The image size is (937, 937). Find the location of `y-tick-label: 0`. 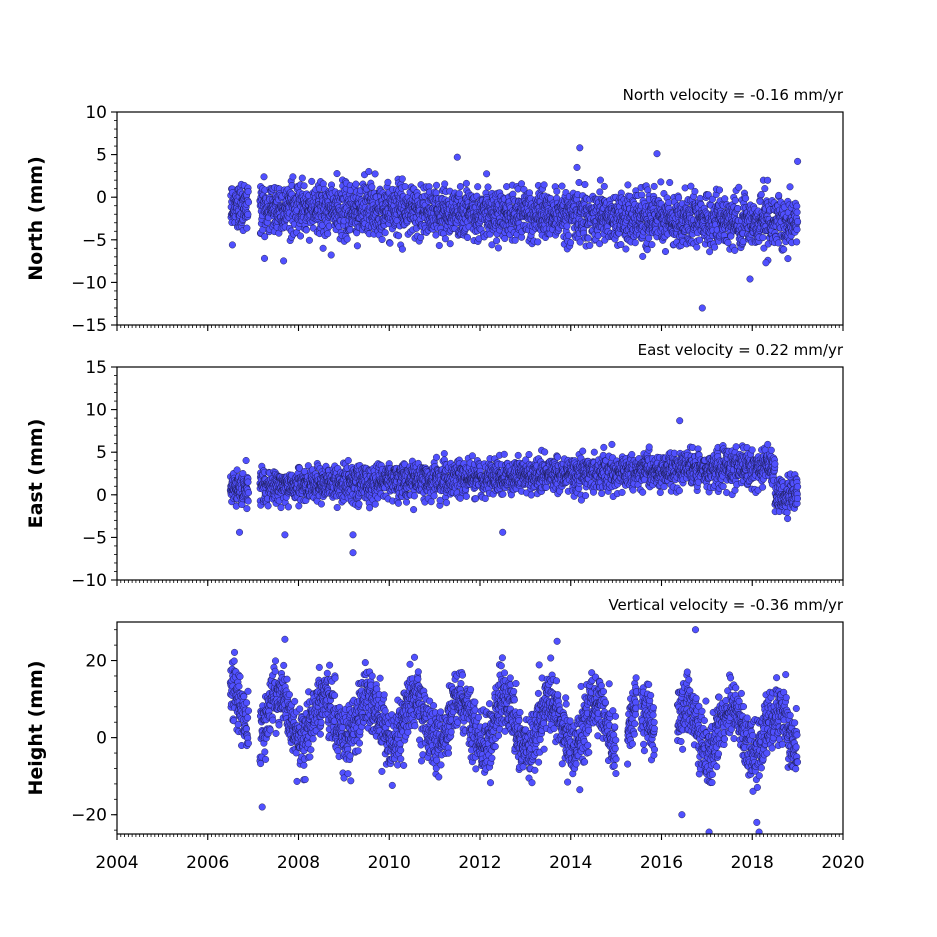

y-tick-label: 0 is located at coordinates (101, 198).